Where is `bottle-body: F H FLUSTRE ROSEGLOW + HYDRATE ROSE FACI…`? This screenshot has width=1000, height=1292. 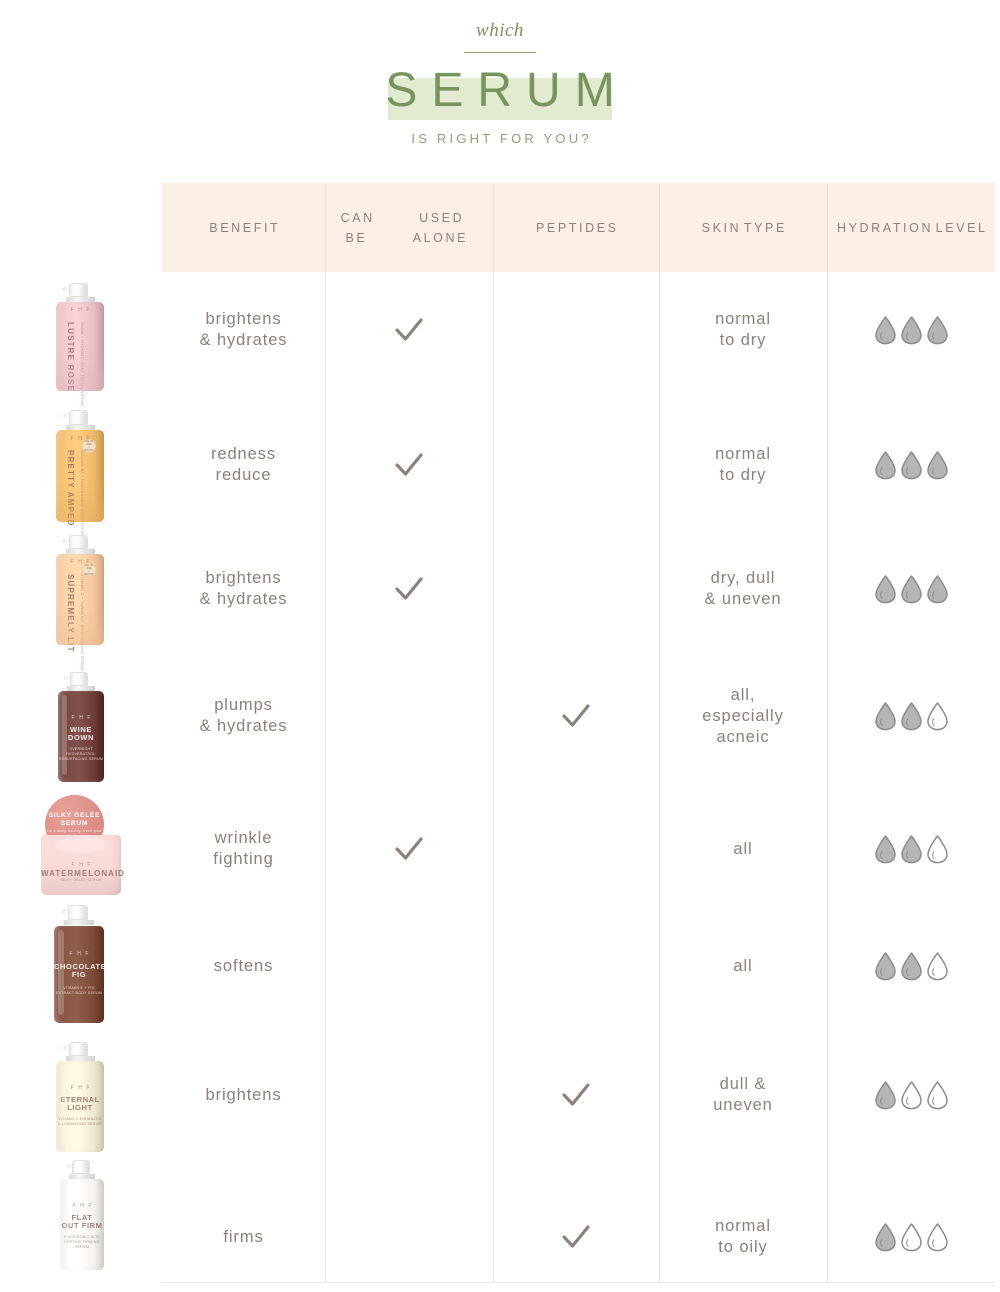
bottle-body: F H FLUSTRE ROSEGLOW + HYDRATE ROSE FACI… is located at coordinates (80, 354).